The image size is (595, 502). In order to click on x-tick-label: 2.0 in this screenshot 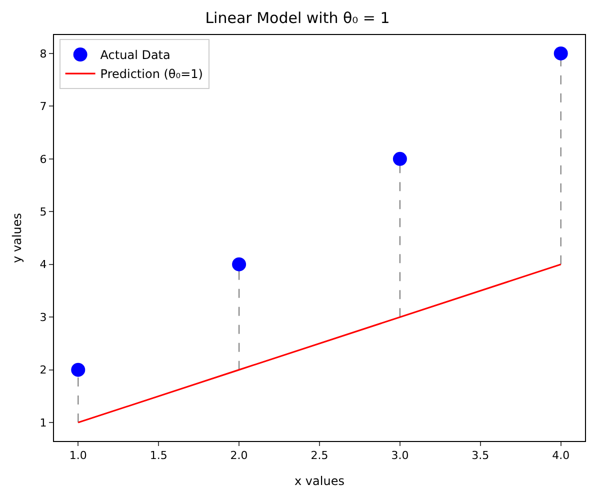, I will do `click(239, 455)`.